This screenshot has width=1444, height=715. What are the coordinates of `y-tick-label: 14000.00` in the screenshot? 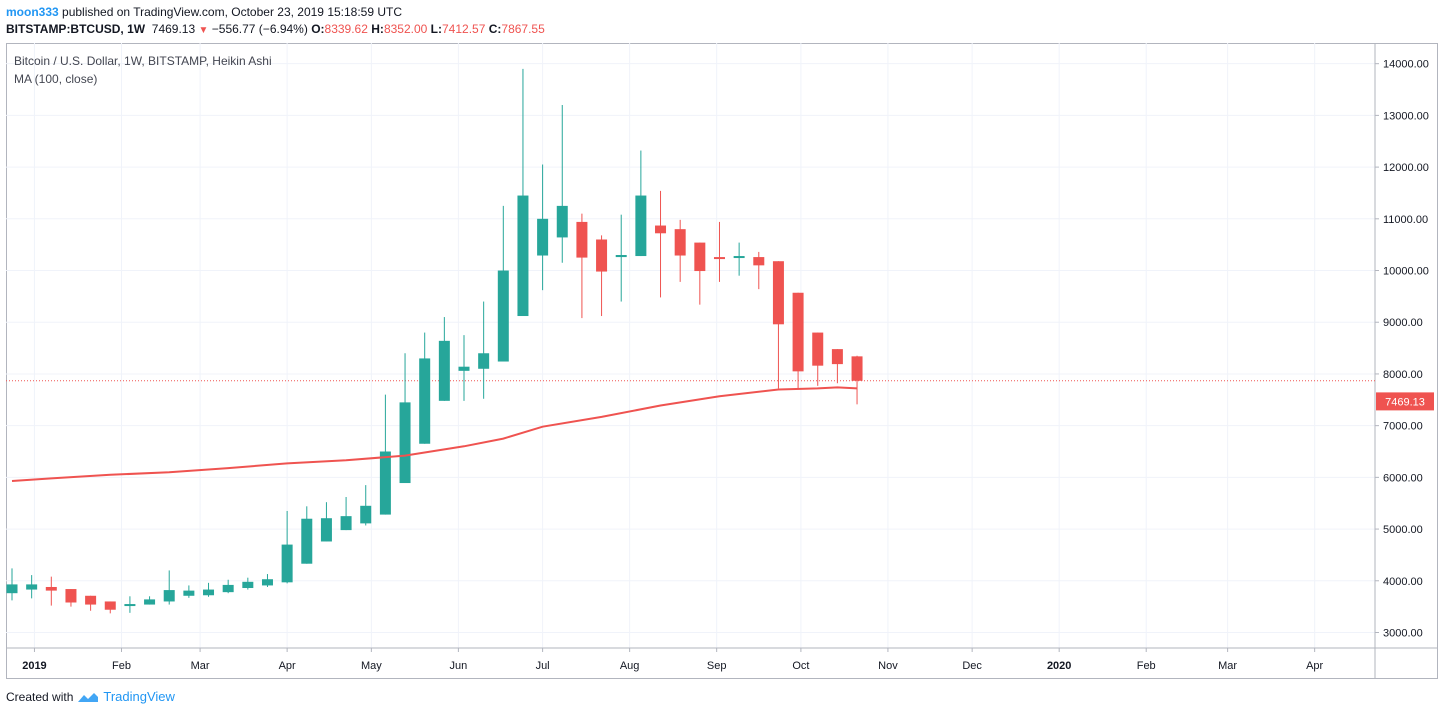 It's located at (1406, 65).